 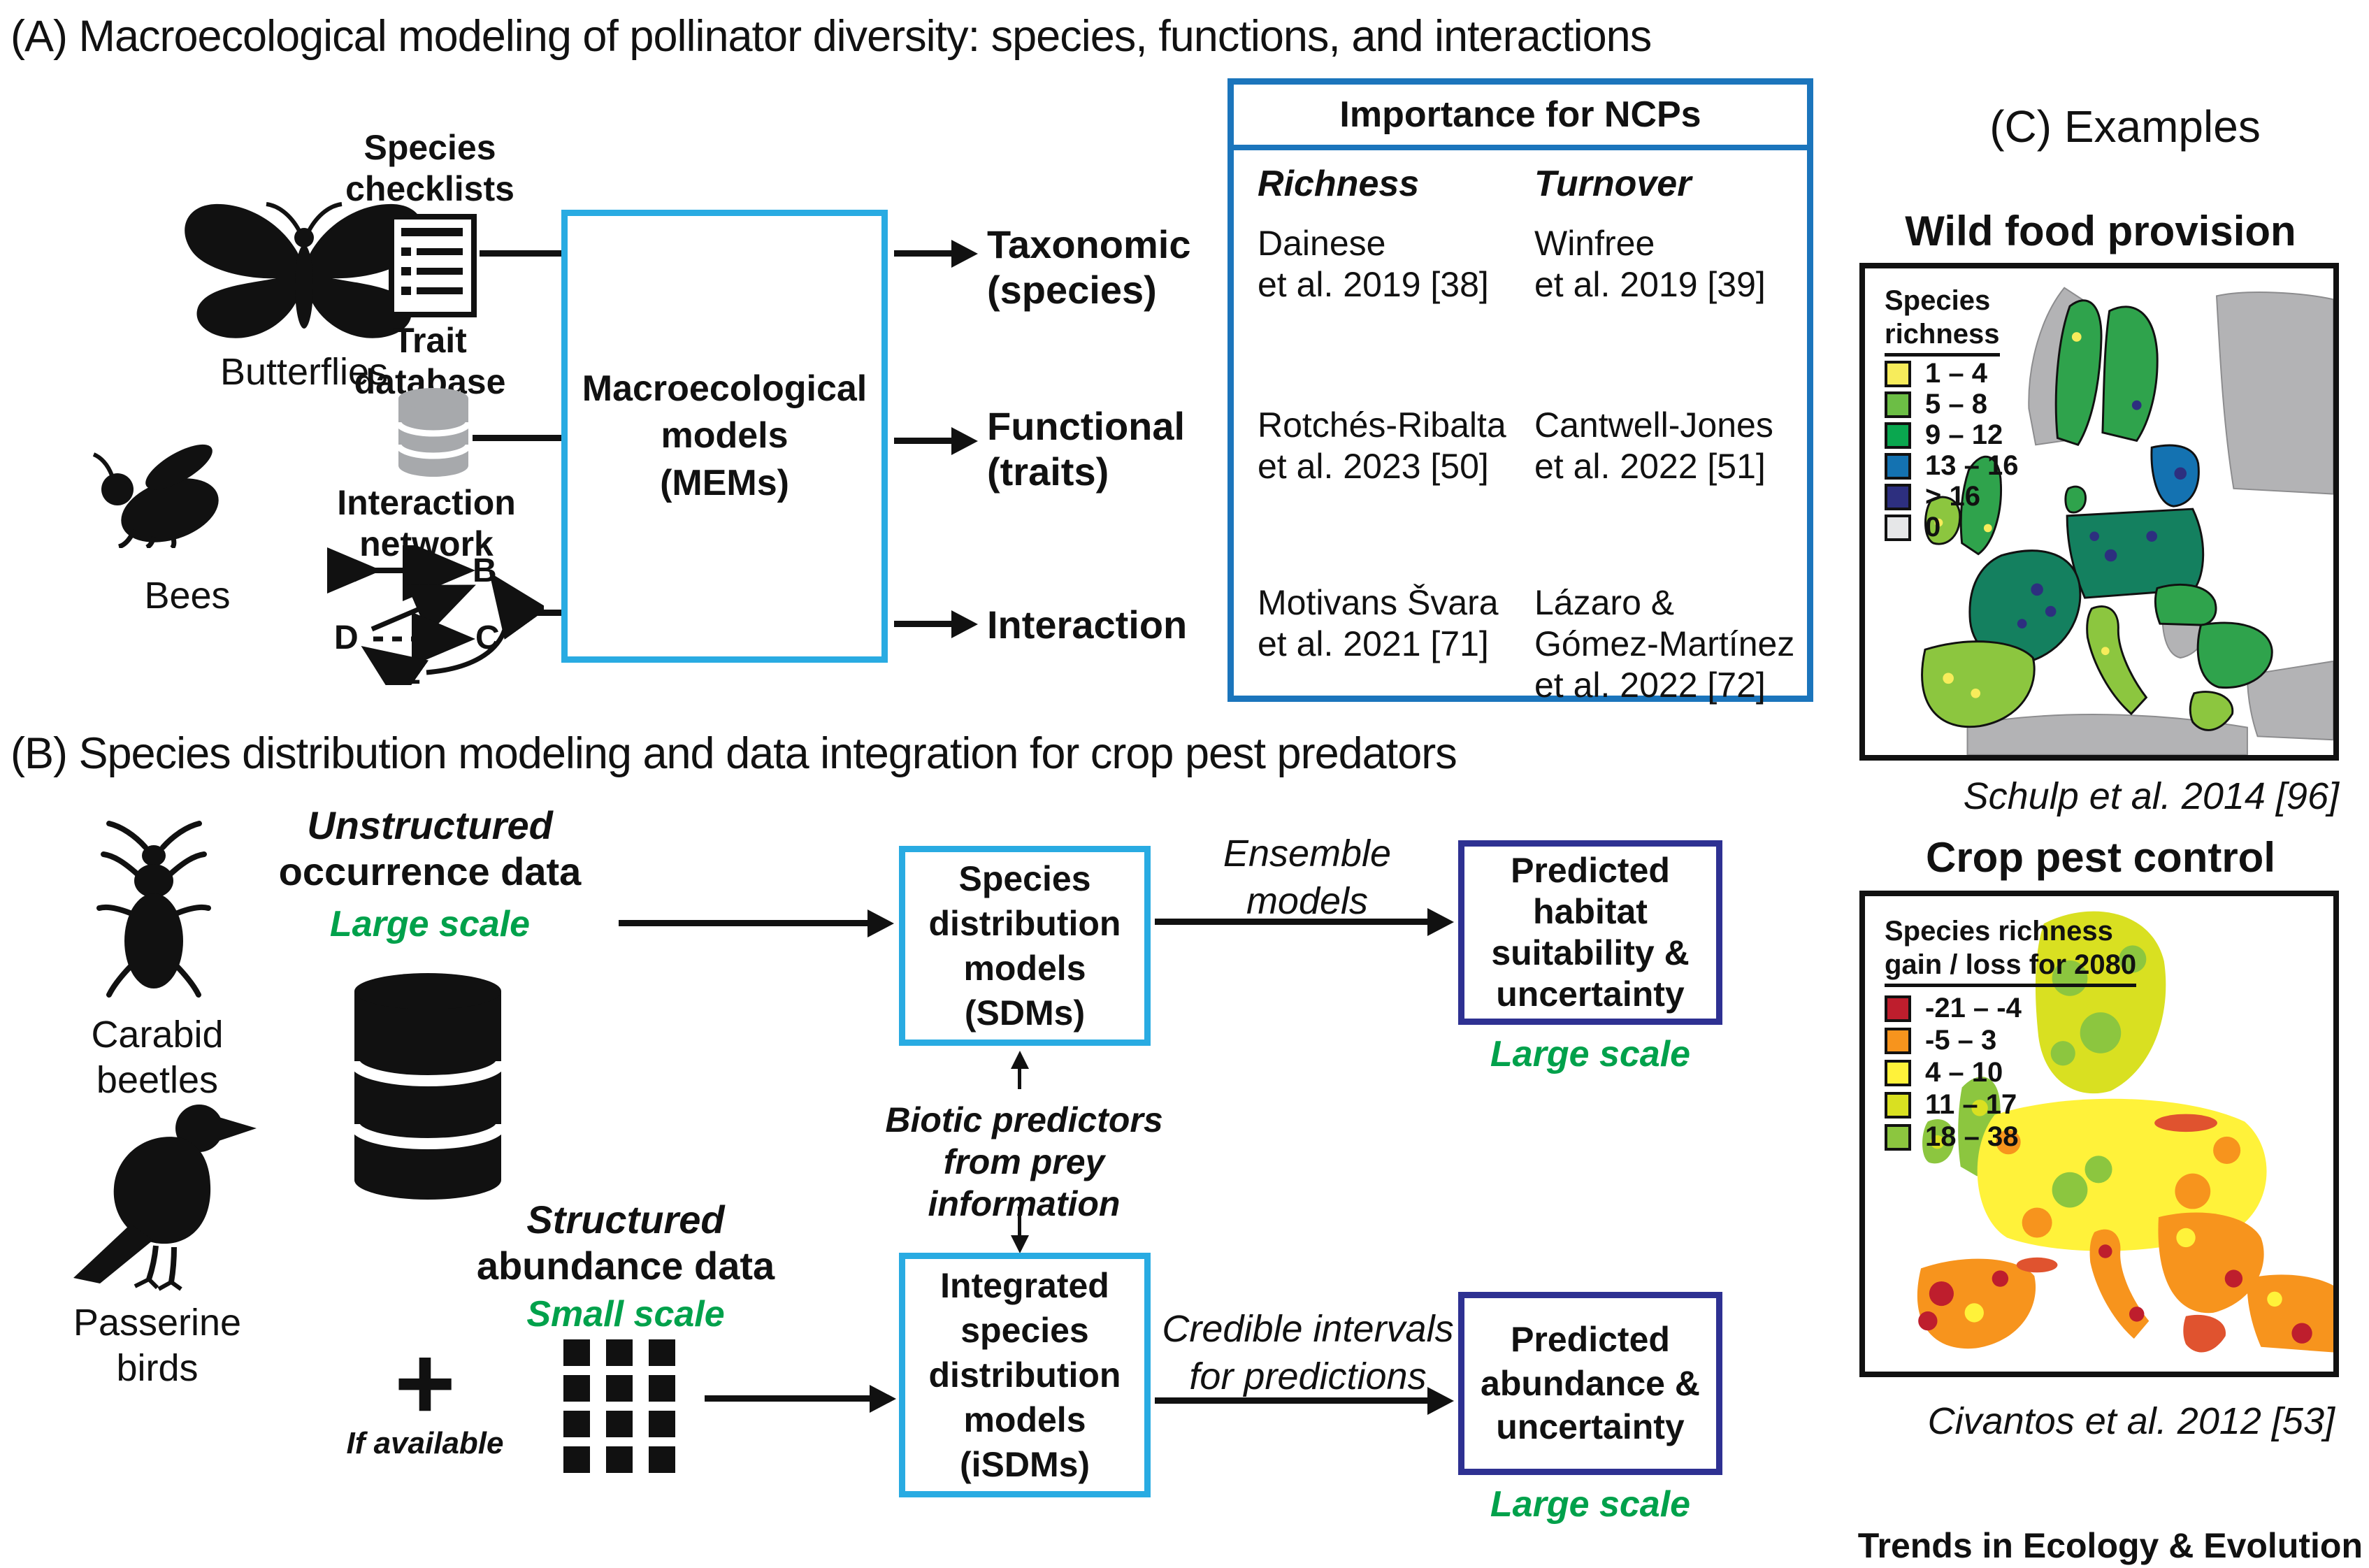 I want to click on arrow-biotic-up, so click(x=1019, y=1078).